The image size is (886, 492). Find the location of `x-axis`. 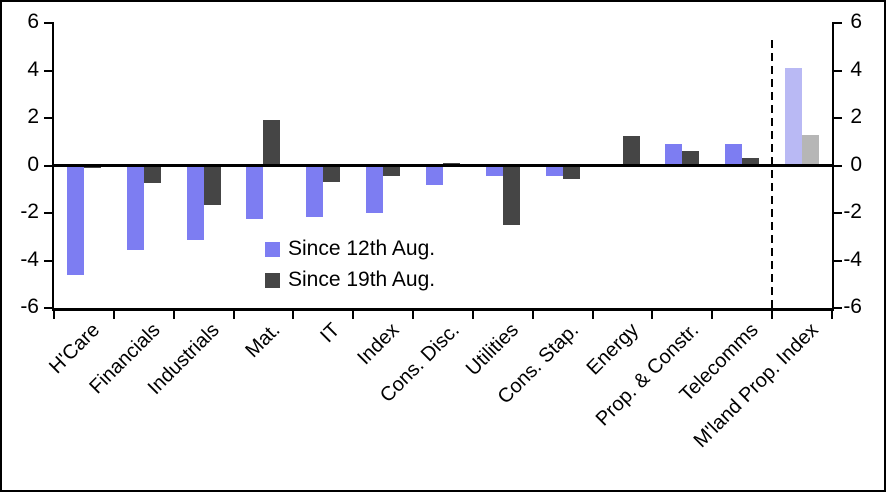

x-axis is located at coordinates (443, 309).